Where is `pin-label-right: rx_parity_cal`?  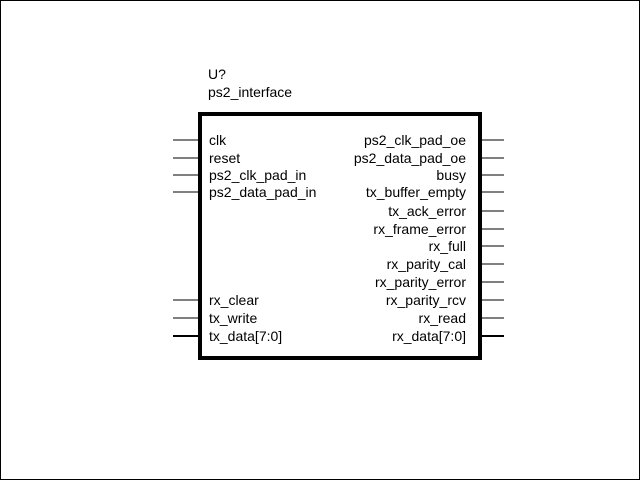 pin-label-right: rx_parity_cal is located at coordinates (426, 264).